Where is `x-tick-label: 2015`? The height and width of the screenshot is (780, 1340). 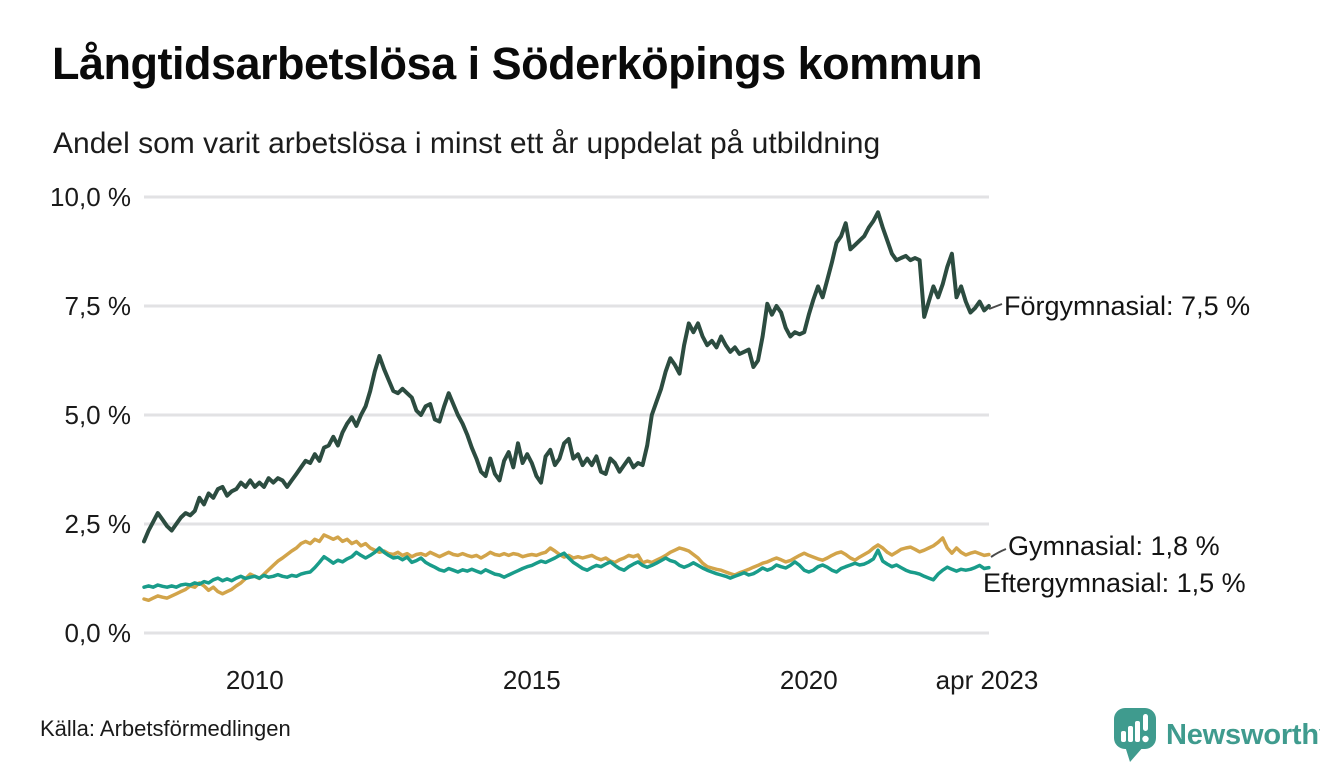
x-tick-label: 2015 is located at coordinates (532, 680).